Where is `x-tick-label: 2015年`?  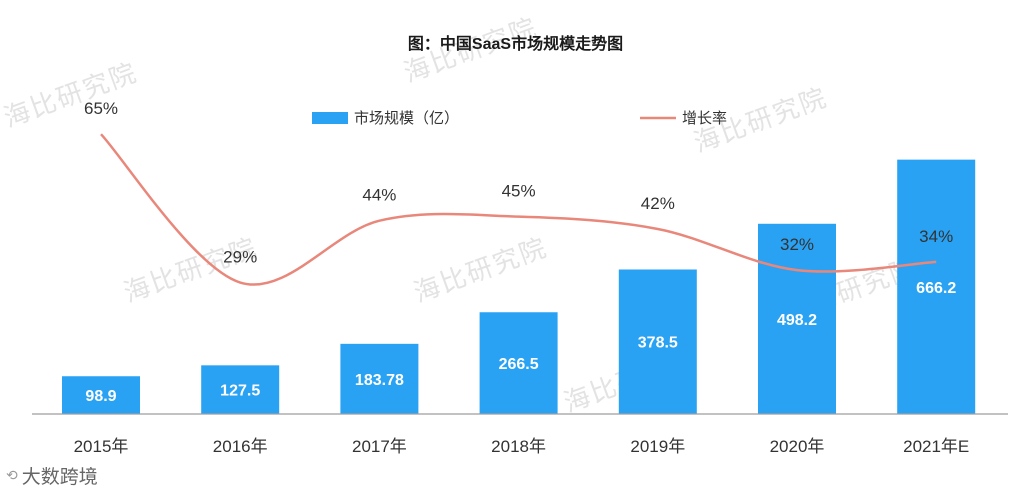
x-tick-label: 2015年 is located at coordinates (101, 446).